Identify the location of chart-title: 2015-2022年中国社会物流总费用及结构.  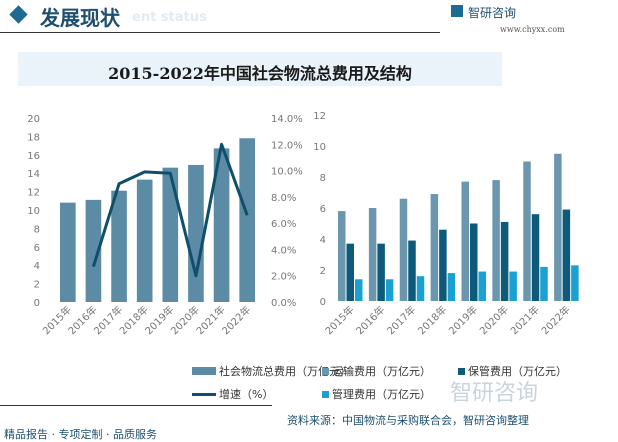
(260, 73).